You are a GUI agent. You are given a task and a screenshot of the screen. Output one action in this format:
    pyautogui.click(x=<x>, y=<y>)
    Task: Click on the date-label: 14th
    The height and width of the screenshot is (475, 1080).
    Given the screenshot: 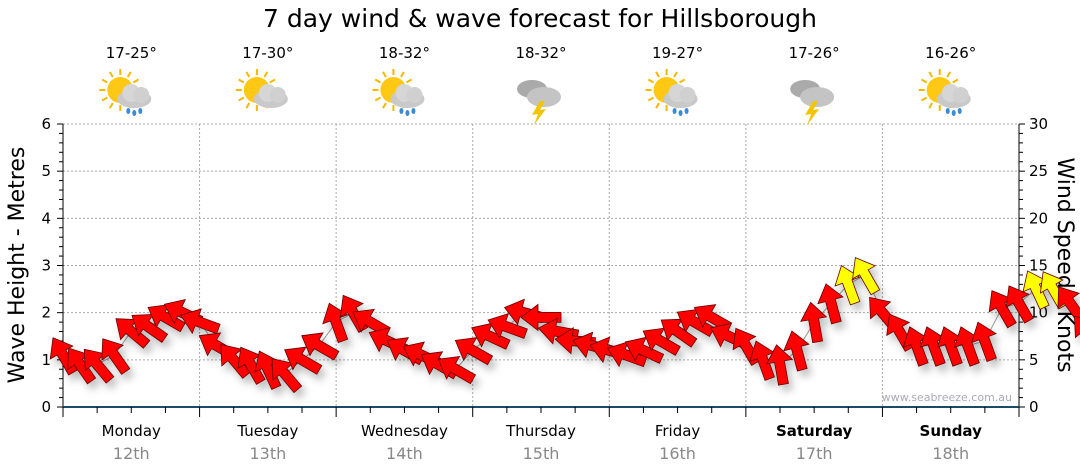 What is the action you would take?
    pyautogui.click(x=404, y=453)
    